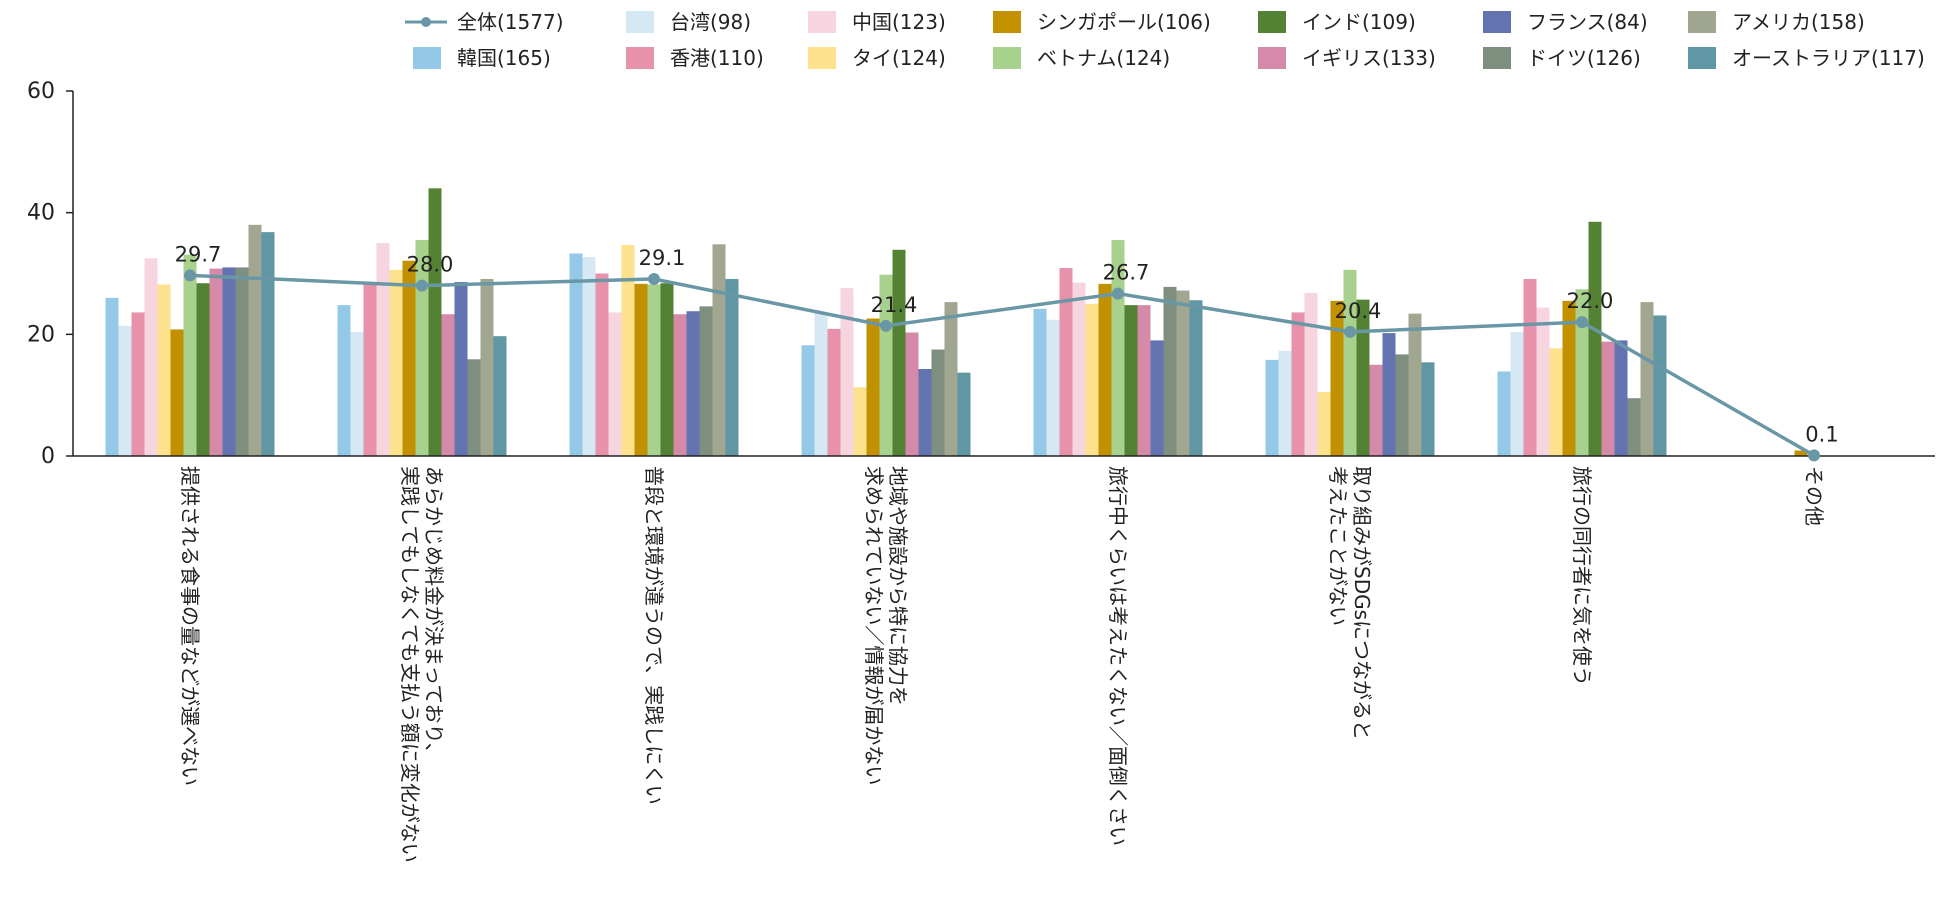 Image resolution: width=1950 pixels, height=910 pixels. Describe the element at coordinates (1587, 22) in the screenshot. I see `legend-label: フランス(84)` at that location.